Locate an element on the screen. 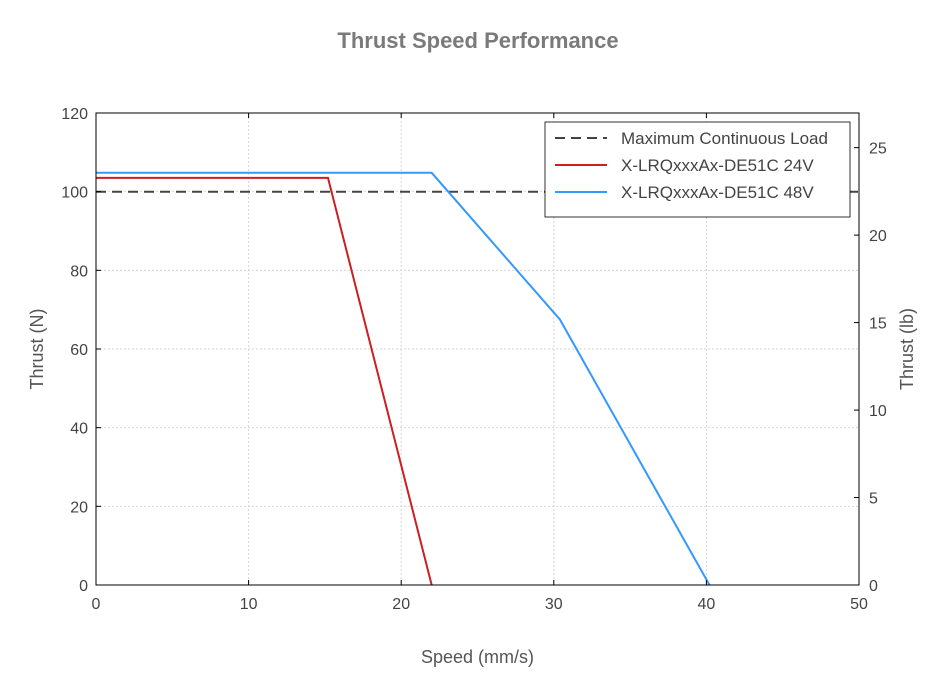 The height and width of the screenshot is (684, 936). x-tick-label: 0 is located at coordinates (96, 604).